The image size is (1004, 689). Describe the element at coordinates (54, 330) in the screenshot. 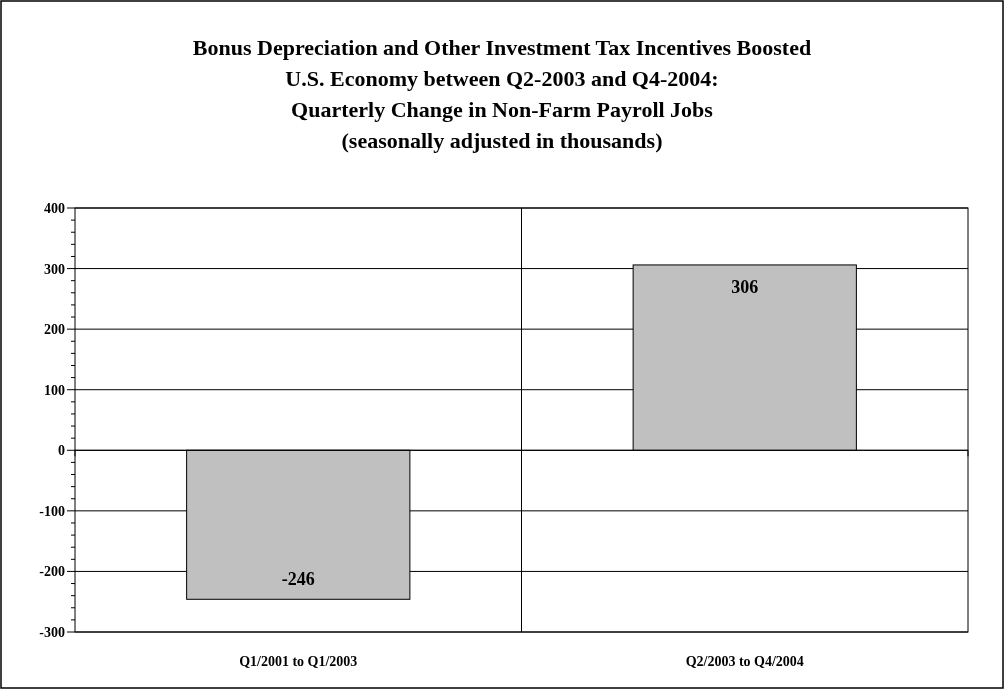

I see `y-tick-label: 200` at that location.